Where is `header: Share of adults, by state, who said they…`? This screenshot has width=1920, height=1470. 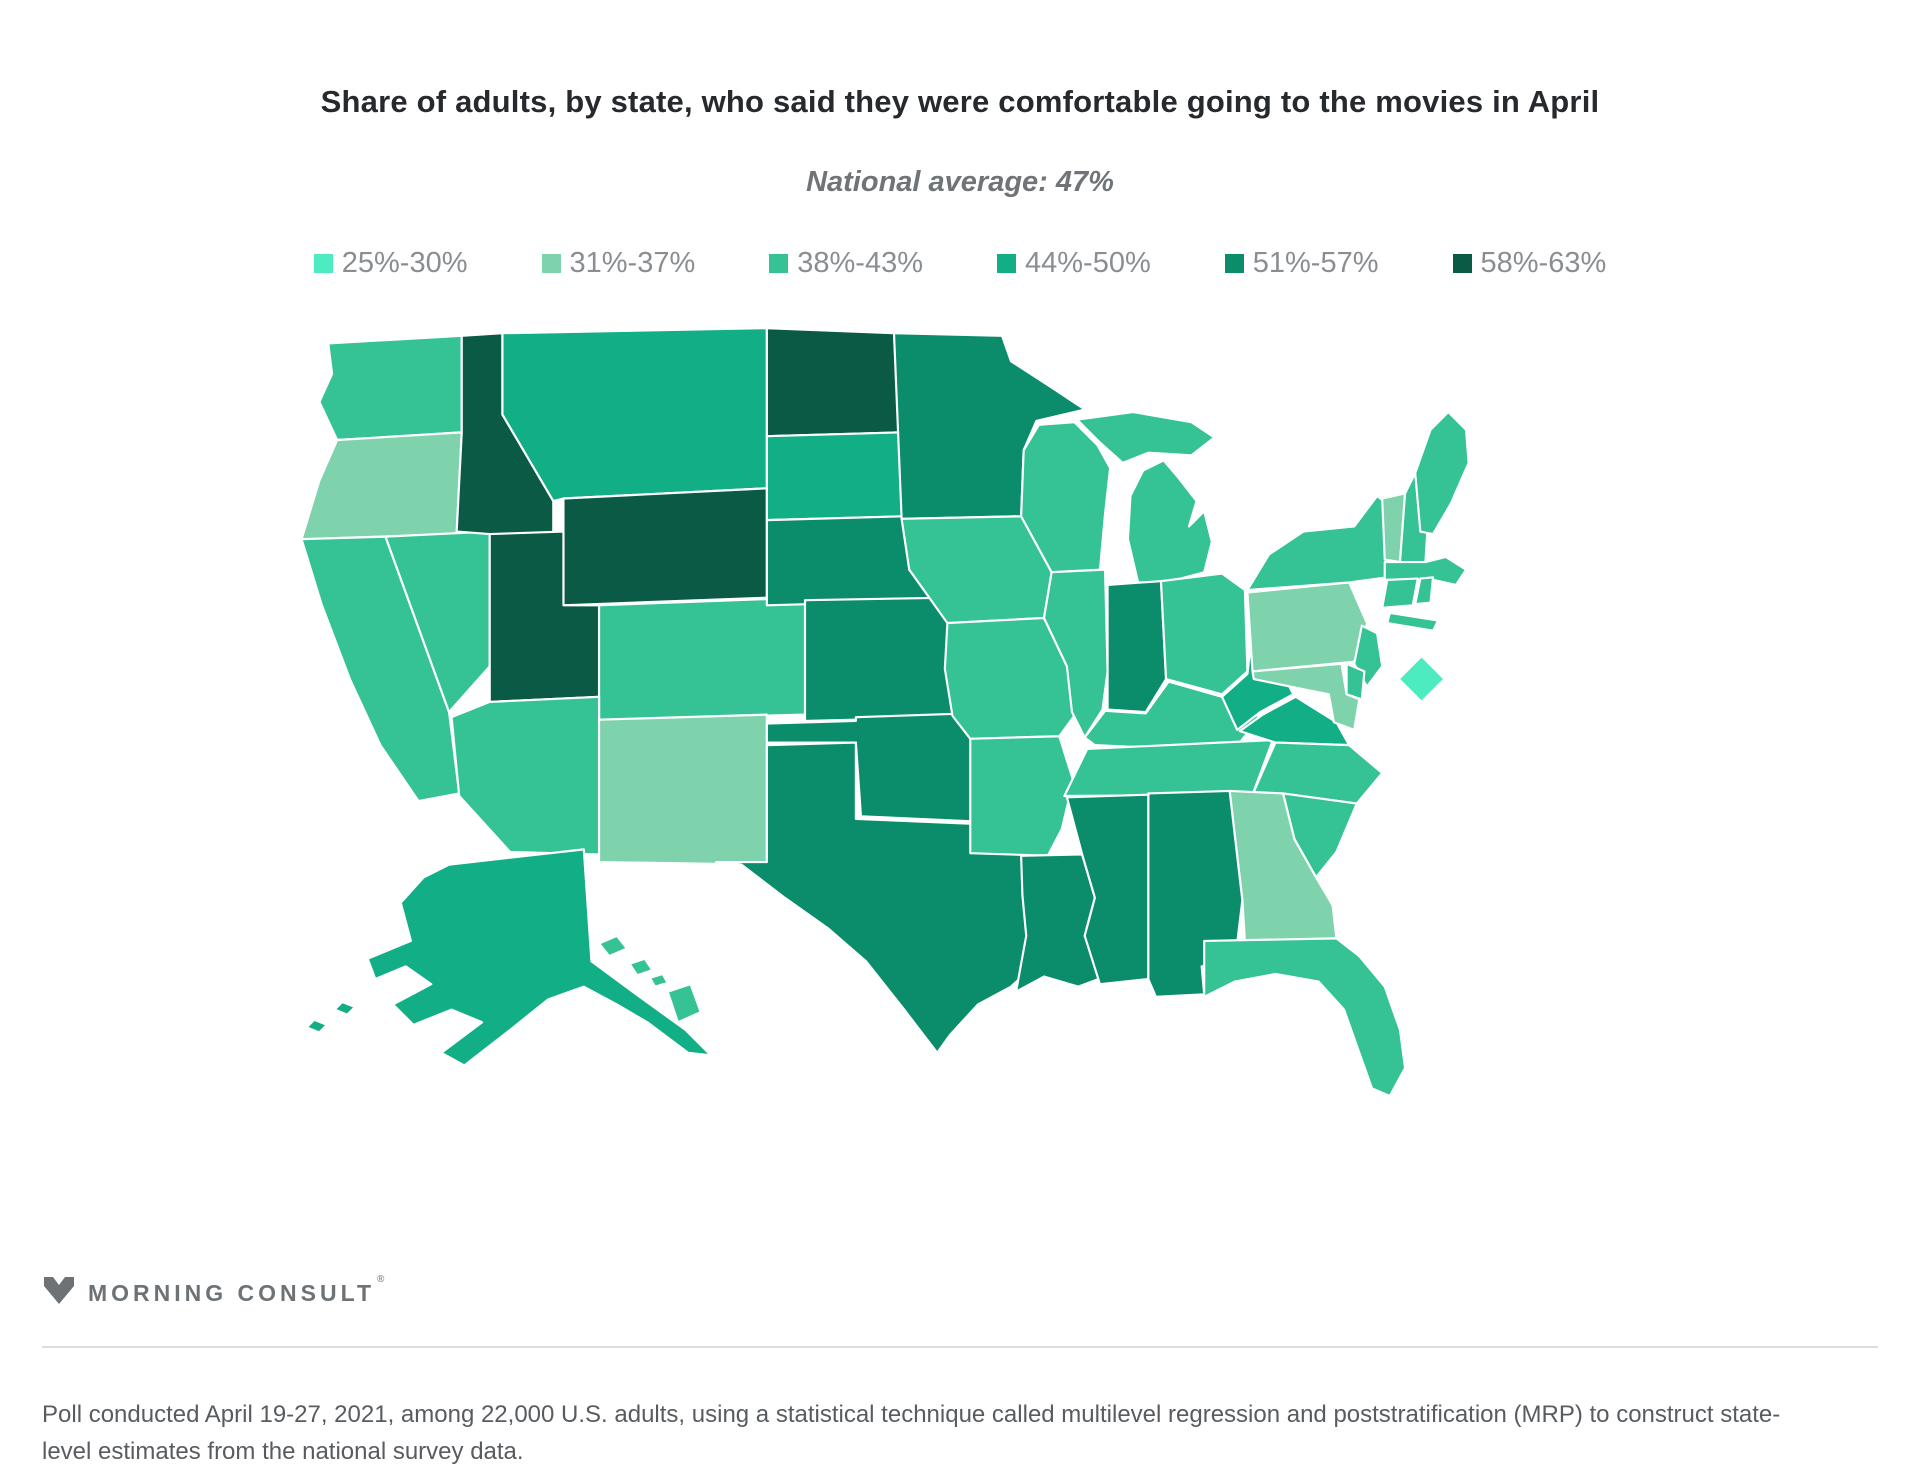
header: Share of adults, by state, who said they… is located at coordinates (960, 141).